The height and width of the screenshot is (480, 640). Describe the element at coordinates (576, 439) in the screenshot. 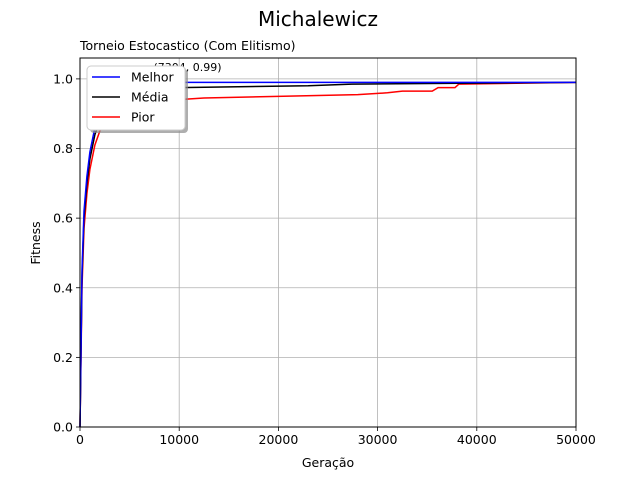

I see `x-tick-label: 50000` at that location.